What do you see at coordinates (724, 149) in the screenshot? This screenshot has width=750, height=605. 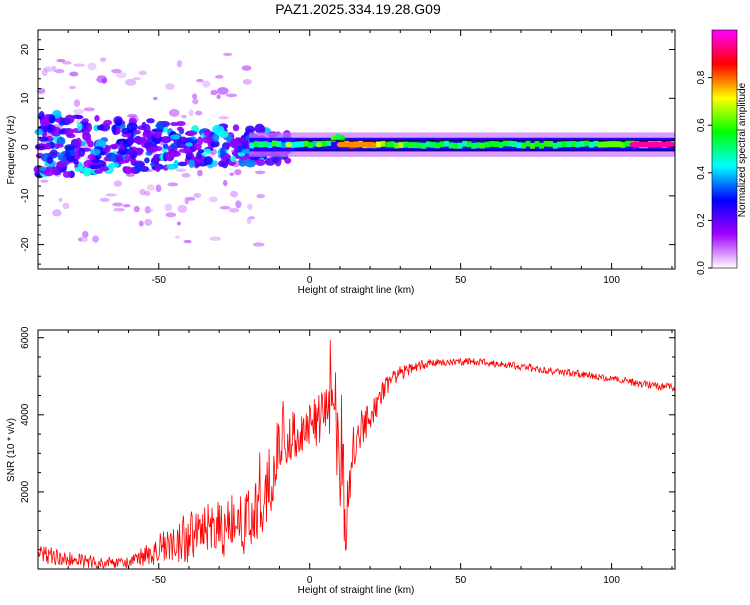 I see `colorbar-scale` at bounding box center [724, 149].